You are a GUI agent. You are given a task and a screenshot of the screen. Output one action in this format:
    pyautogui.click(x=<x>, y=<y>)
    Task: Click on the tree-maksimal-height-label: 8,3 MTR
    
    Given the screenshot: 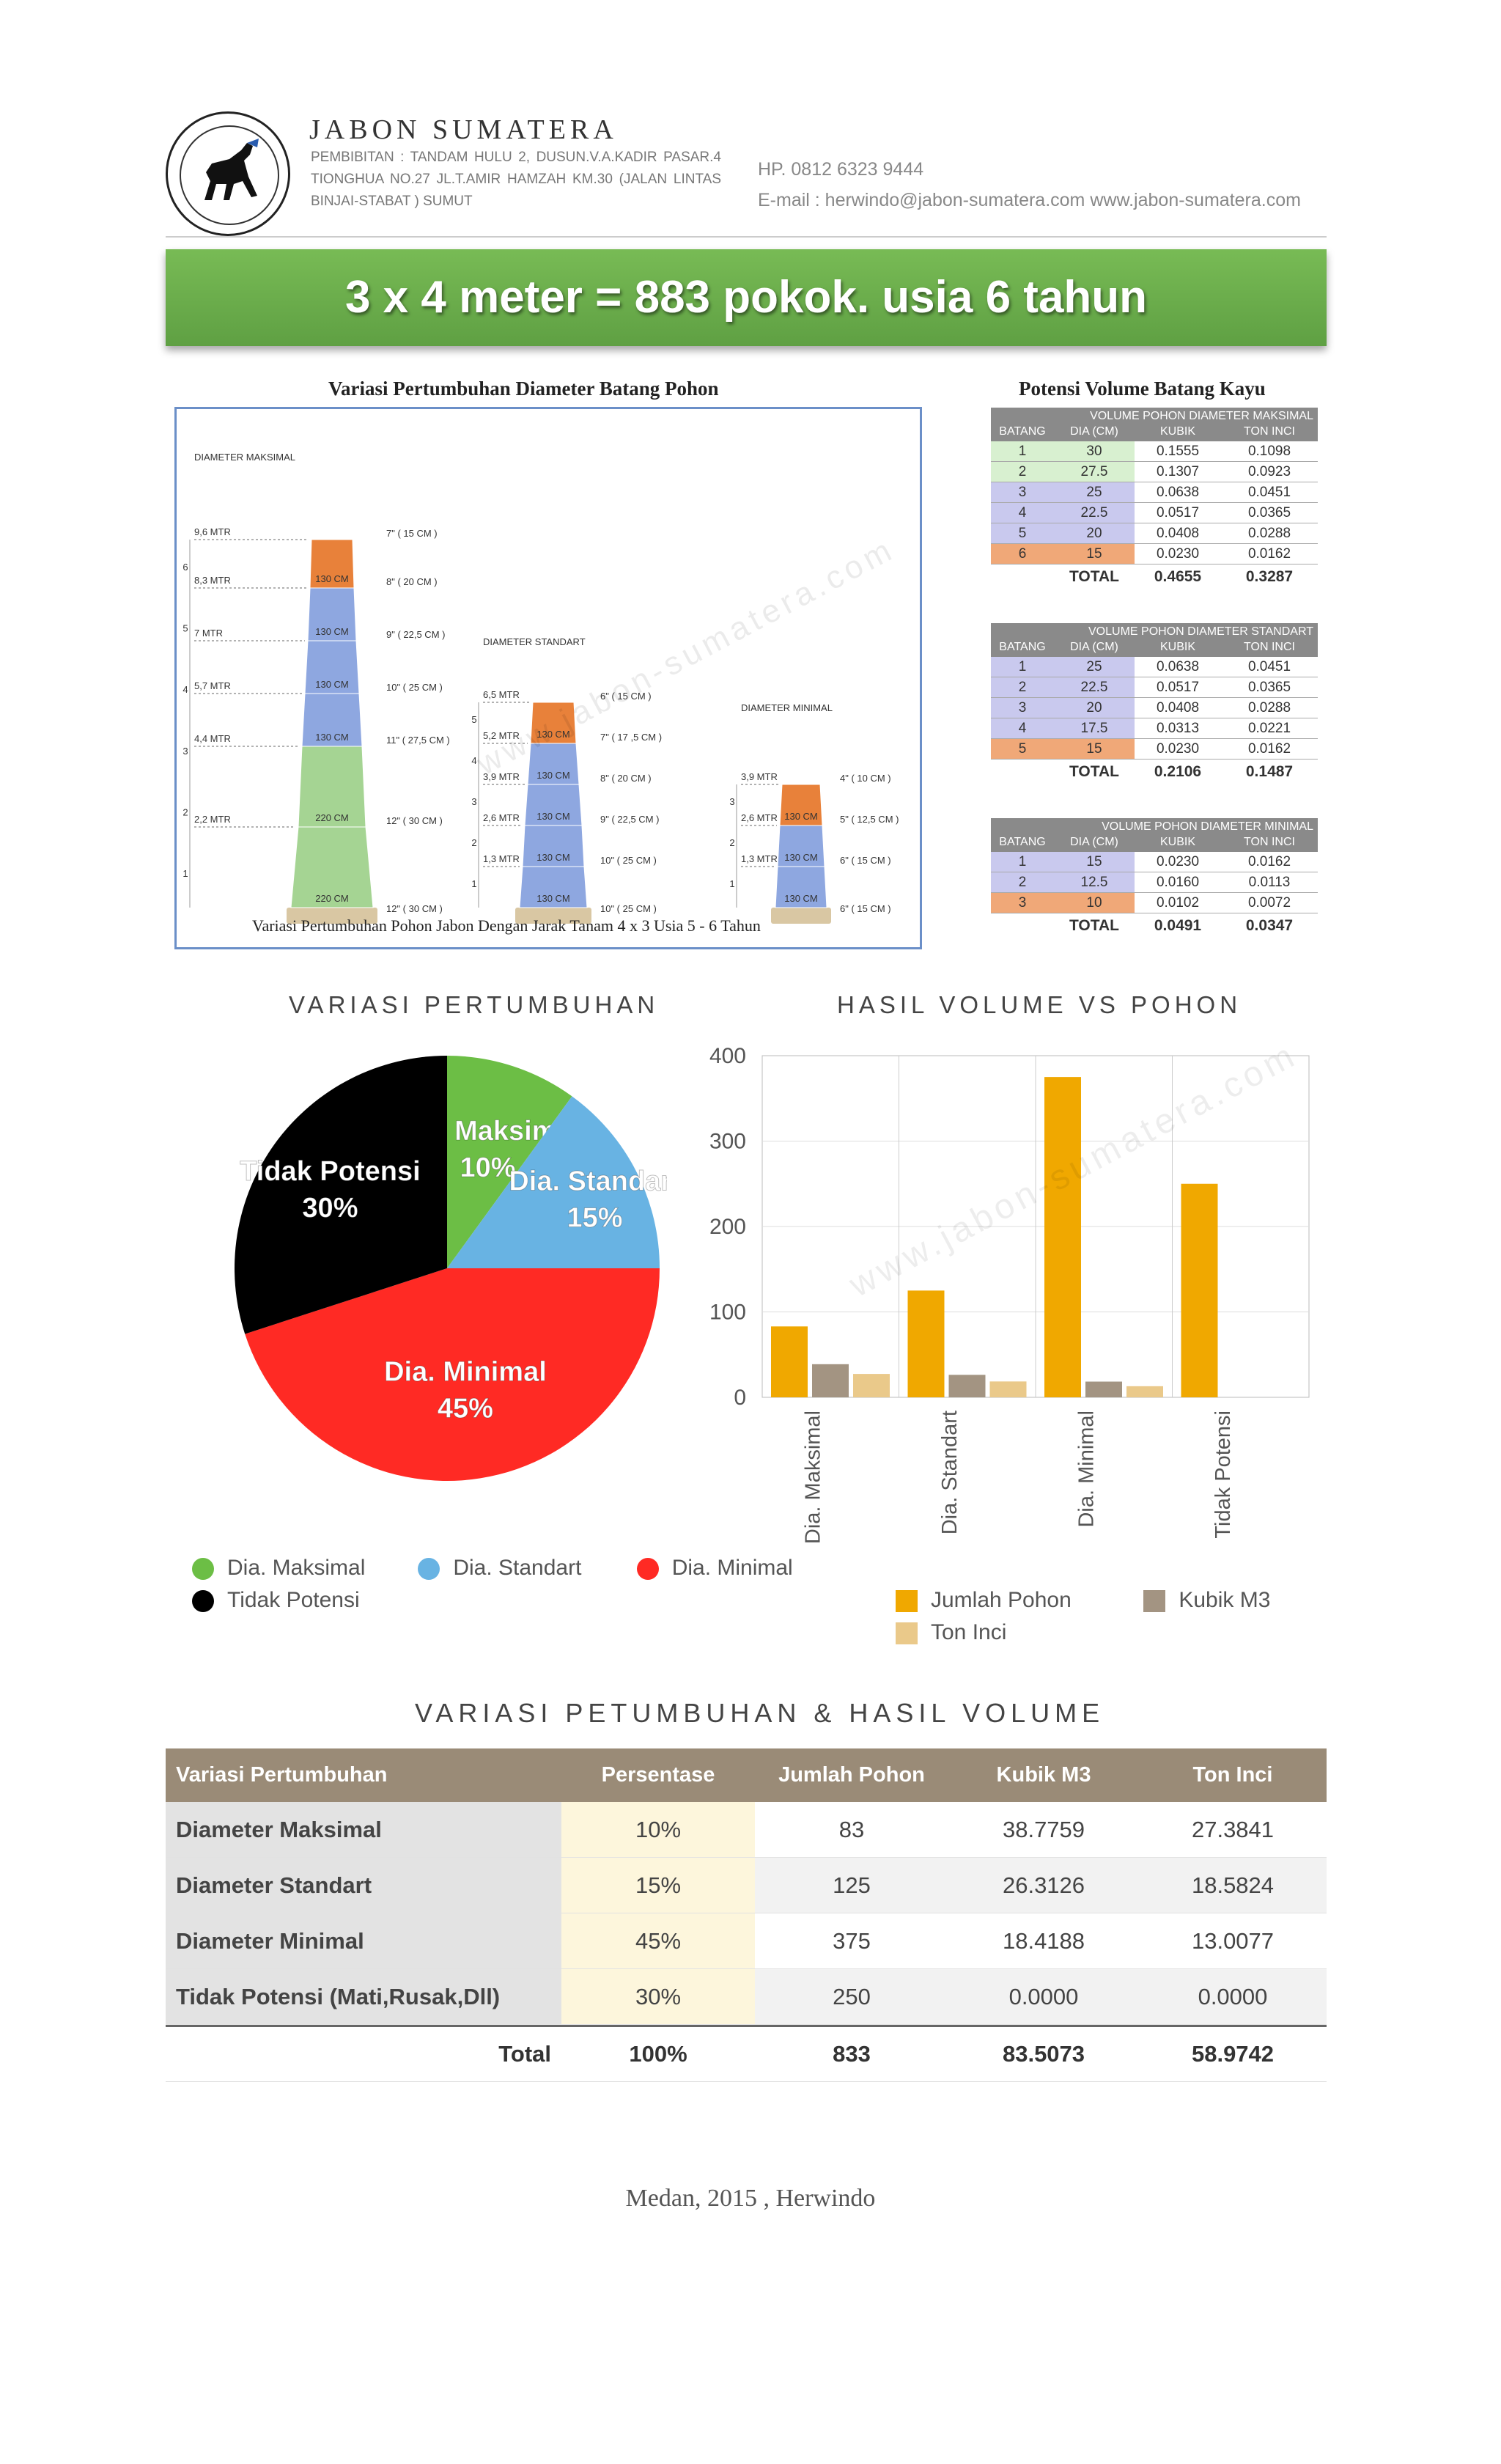 What is the action you would take?
    pyautogui.click(x=212, y=580)
    